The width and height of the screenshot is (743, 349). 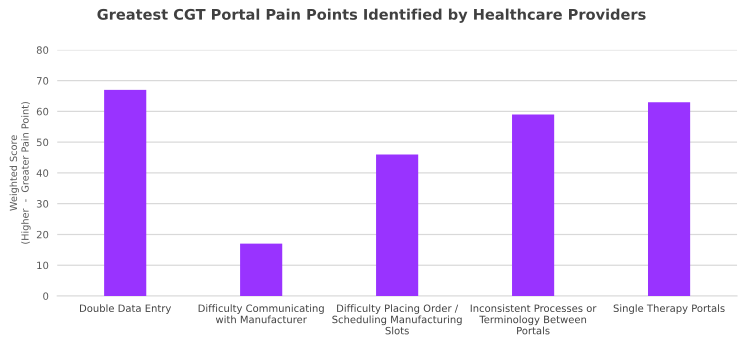 What do you see at coordinates (397, 319) in the screenshot?
I see `x-tick-label: Difficulty Placing Order / Scheduling Manufacturing Slots` at bounding box center [397, 319].